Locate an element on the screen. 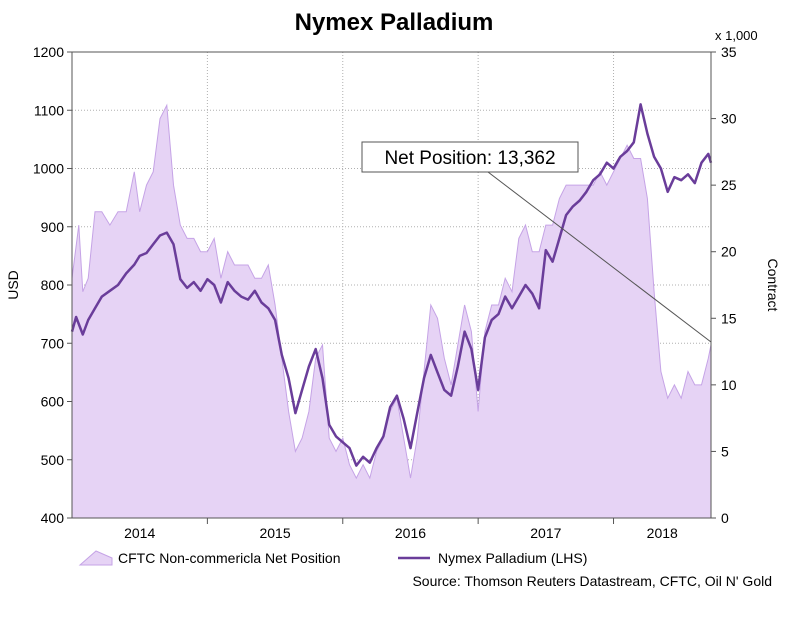 The image size is (789, 625). annotation-leader-line is located at coordinates (599, 257).